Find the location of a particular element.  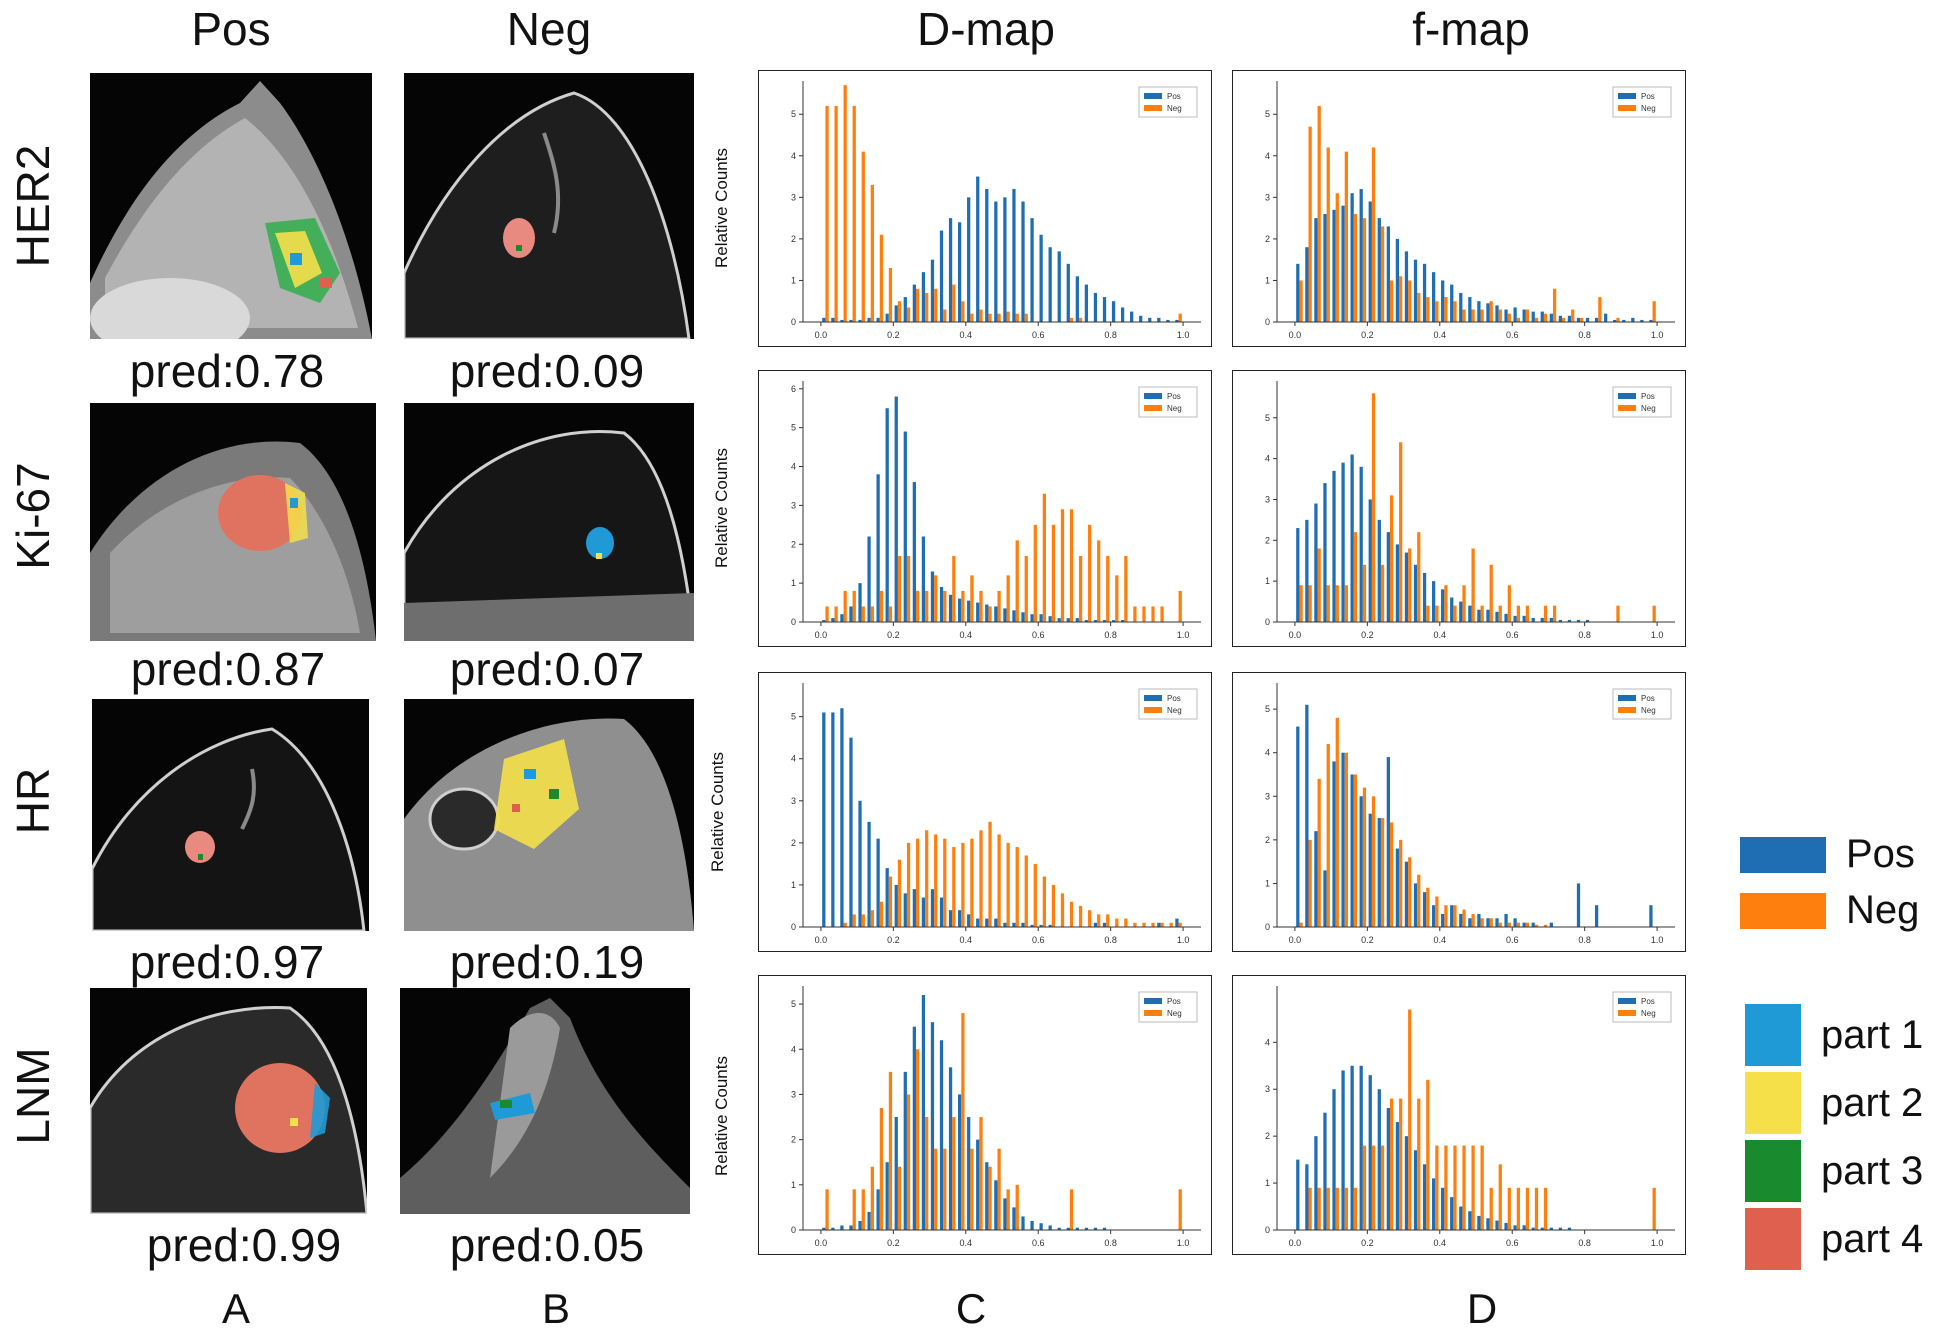

column-header-pos: Pos is located at coordinates (231, 29).